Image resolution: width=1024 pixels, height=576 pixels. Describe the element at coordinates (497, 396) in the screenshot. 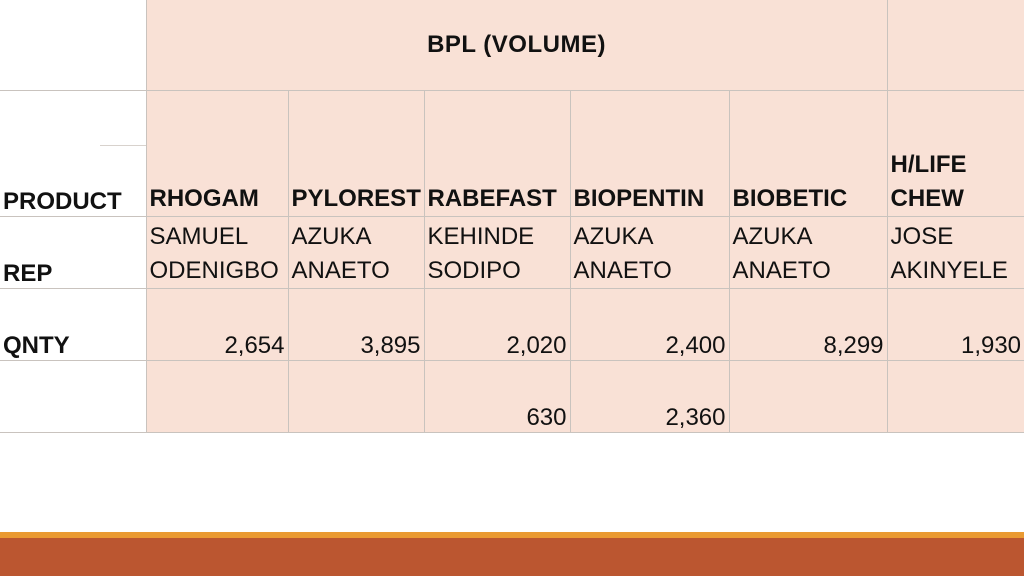

I see `extra-value: 630` at that location.